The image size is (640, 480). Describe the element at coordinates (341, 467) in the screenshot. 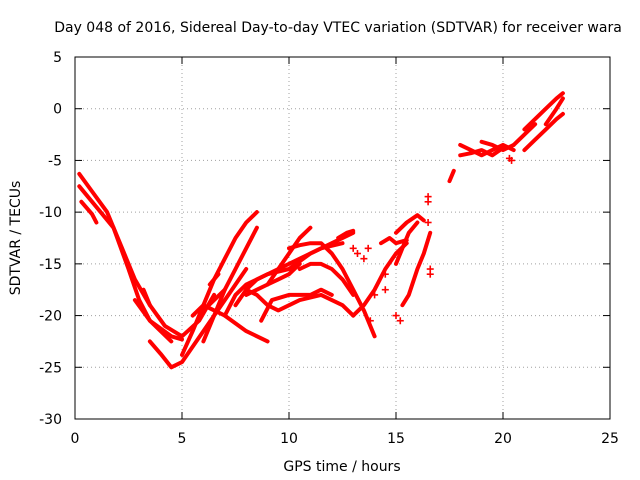

I see `x-axis-label: GPS time / hours` at that location.